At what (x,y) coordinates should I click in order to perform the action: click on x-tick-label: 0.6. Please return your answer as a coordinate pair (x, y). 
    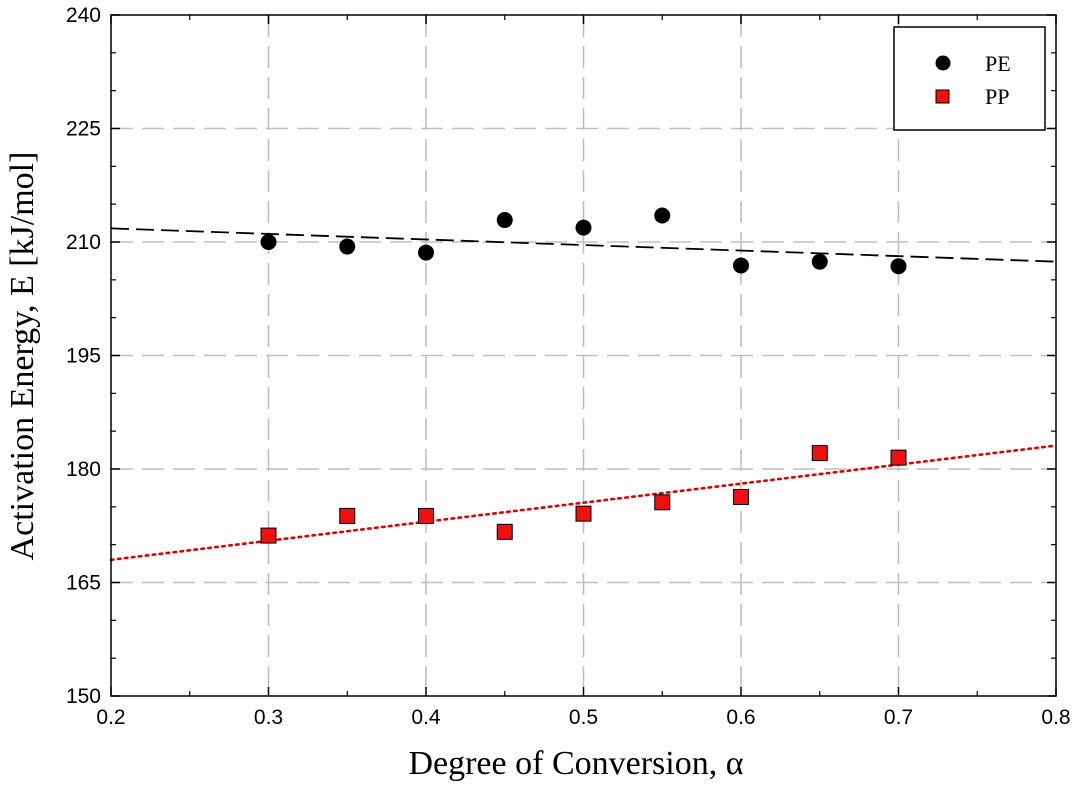
    Looking at the image, I should click on (740, 717).